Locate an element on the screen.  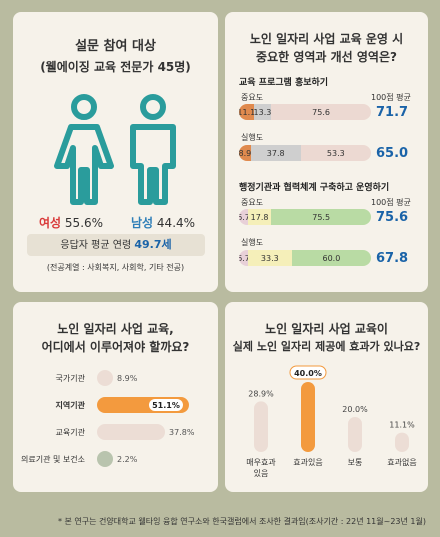
section-title-cooperation: 행정기관과 협력체계 구축하고 운영하기 is located at coordinates (314, 188).